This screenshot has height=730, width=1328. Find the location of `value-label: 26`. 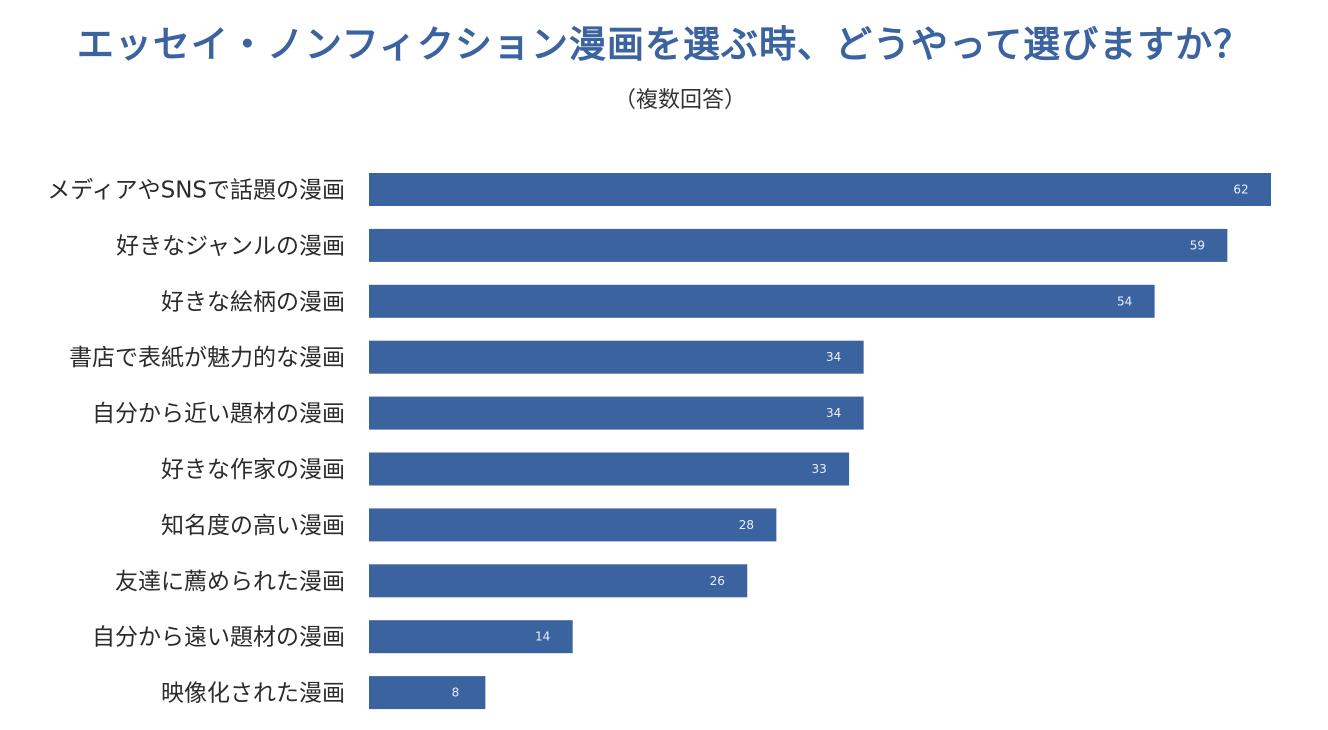

value-label: 26 is located at coordinates (717, 581).